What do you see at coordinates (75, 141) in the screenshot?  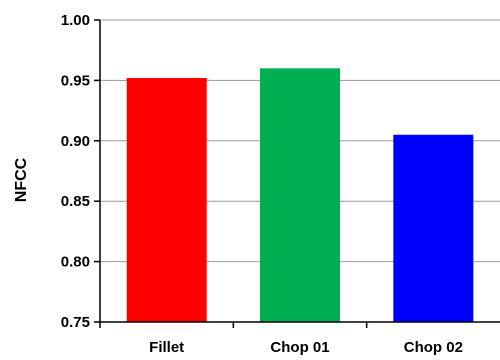 I see `y-tick-label: 0.90` at bounding box center [75, 141].